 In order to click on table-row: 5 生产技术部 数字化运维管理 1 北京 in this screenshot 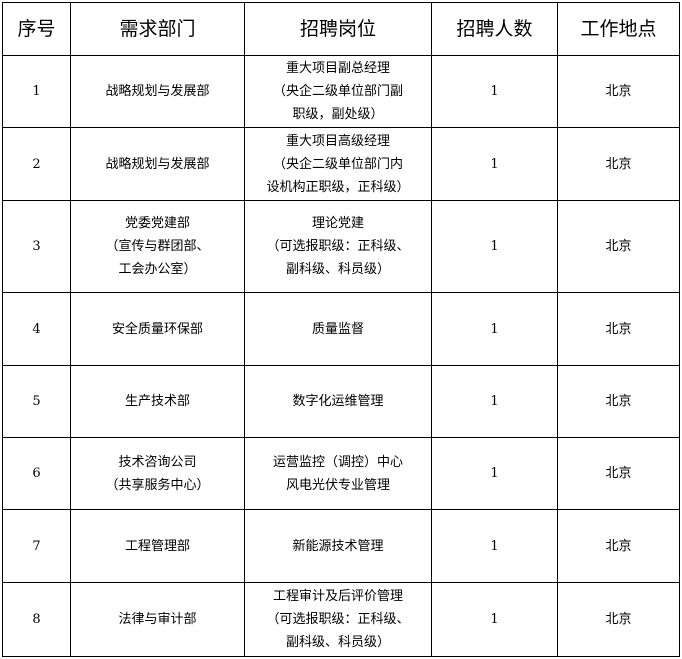, I will do `click(341, 401)`.